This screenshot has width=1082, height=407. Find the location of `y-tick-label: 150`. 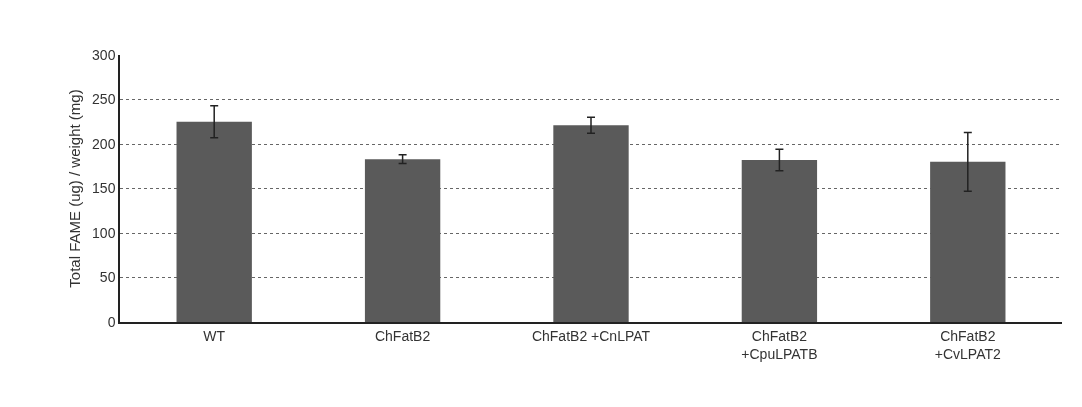

y-tick-label: 150 is located at coordinates (104, 188).